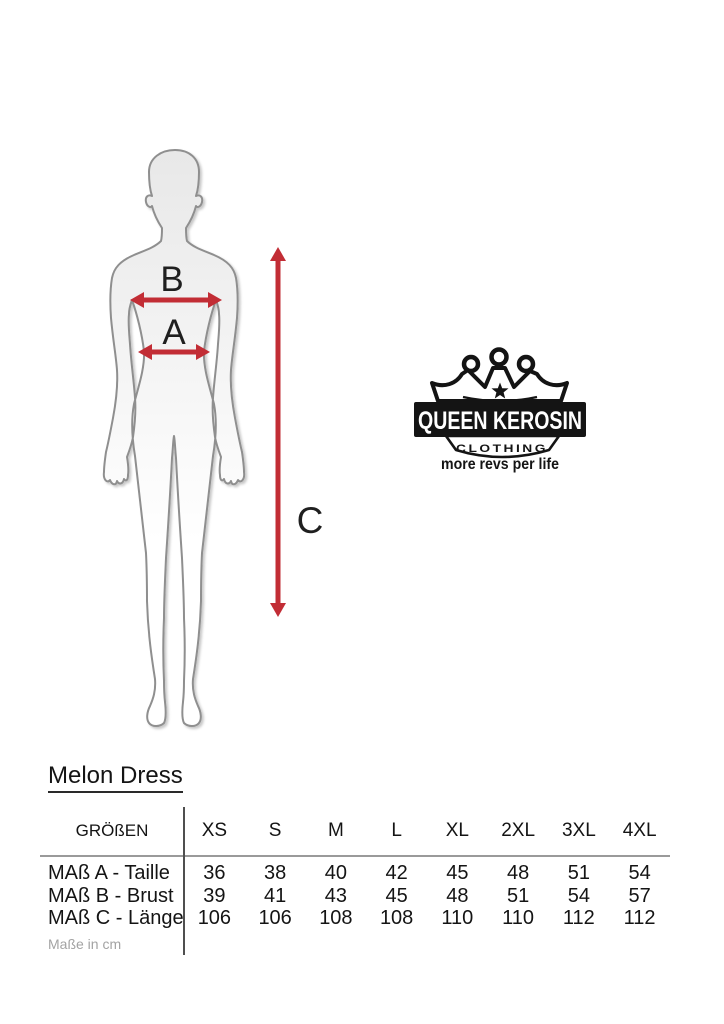 The image size is (724, 1024). I want to click on unit-footnote: Maße in cm, so click(85, 943).